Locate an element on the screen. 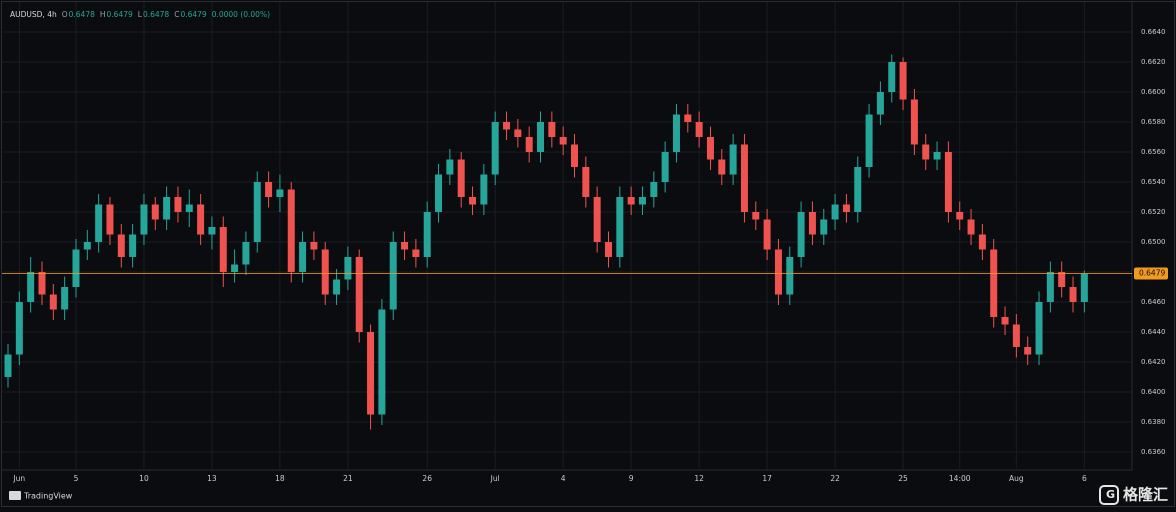 This screenshot has height=512, width=1176. y-tick-label: 0.6460 is located at coordinates (1153, 302).